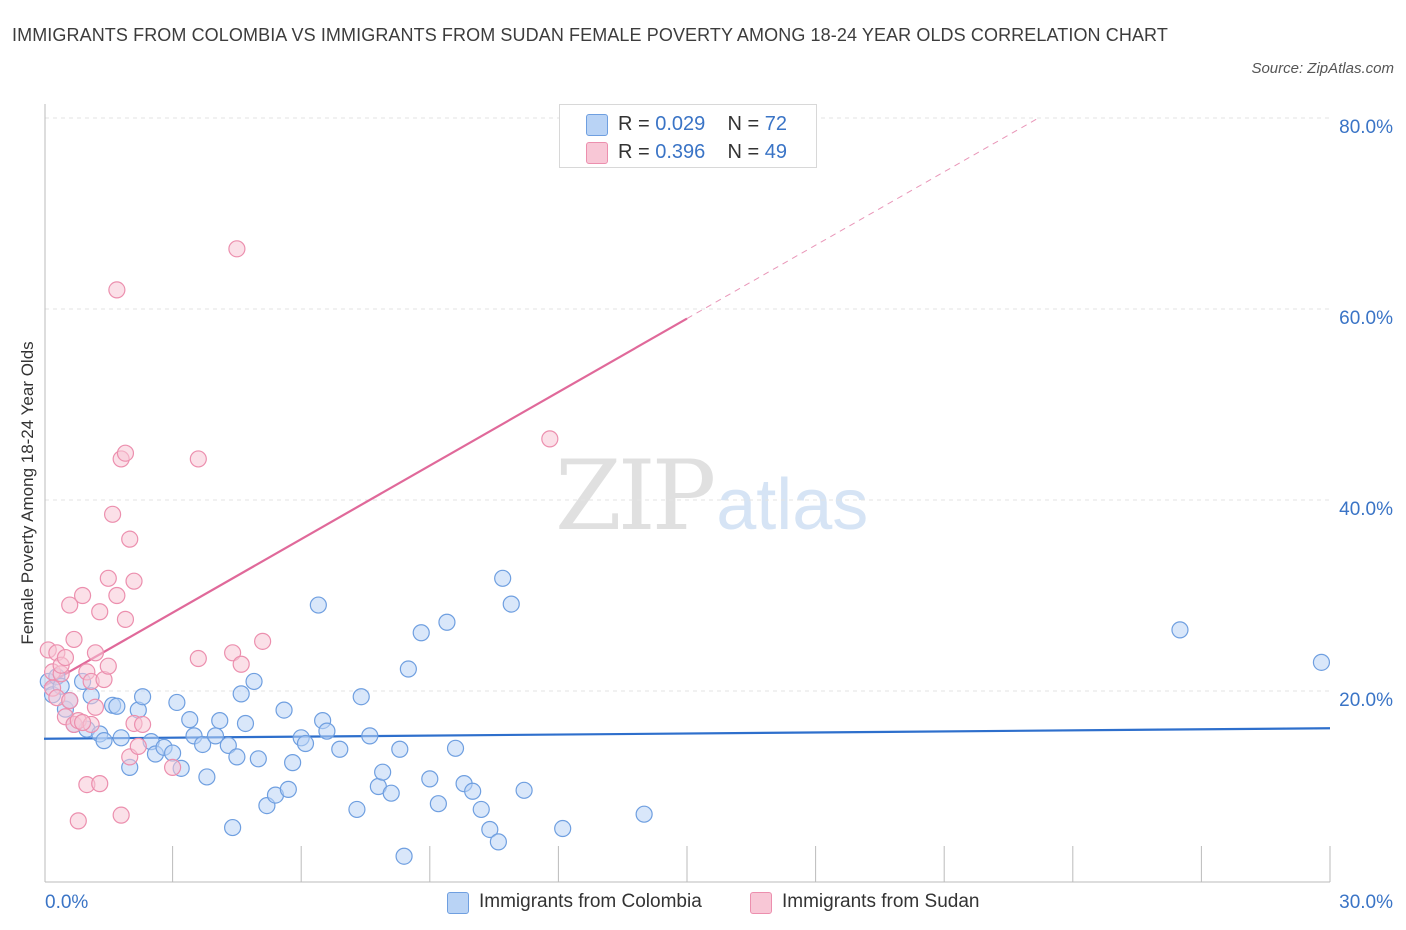  I want to click on y-tick-label: 20.0%, so click(1366, 700).